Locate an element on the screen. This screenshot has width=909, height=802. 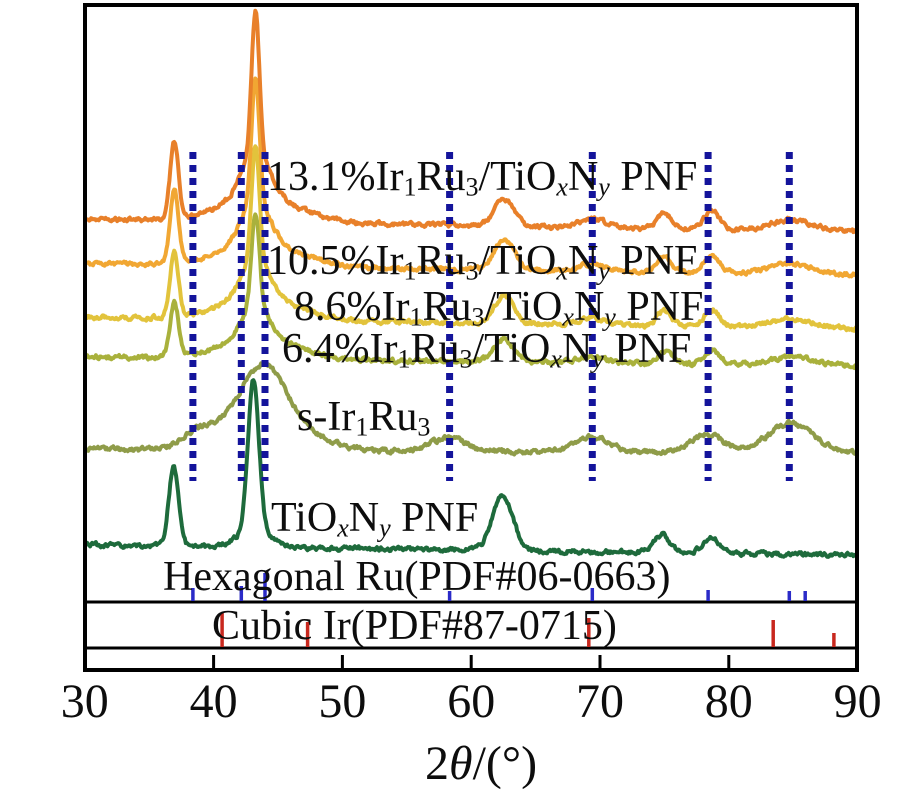
x-tick-label-50: 50 is located at coordinates (342, 701).